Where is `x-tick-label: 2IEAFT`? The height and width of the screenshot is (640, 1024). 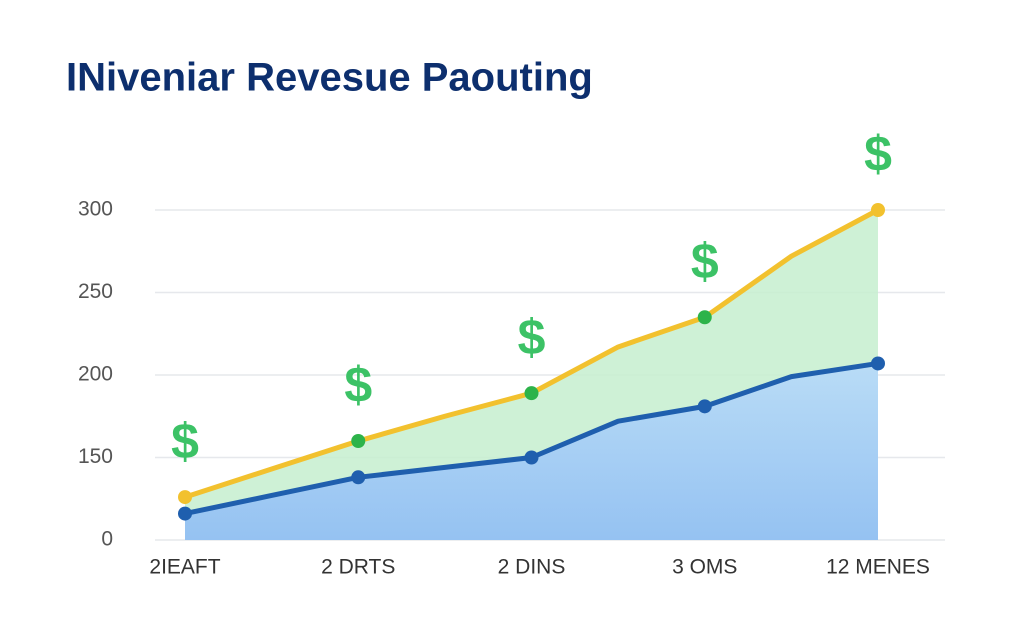
x-tick-label: 2IEAFT is located at coordinates (184, 567).